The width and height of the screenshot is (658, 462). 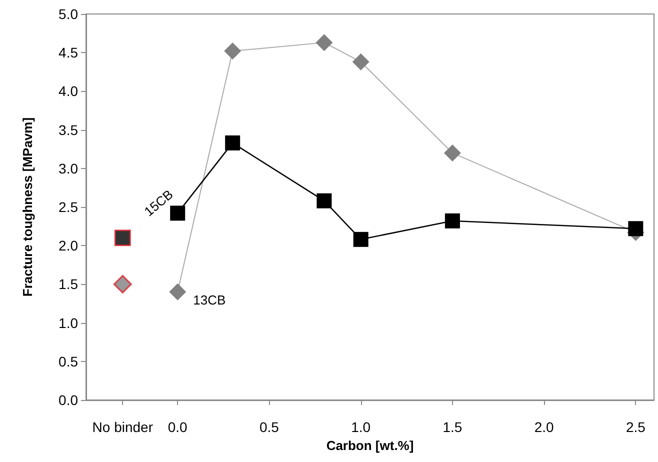 What do you see at coordinates (68, 14) in the screenshot?
I see `y-tick-label: 5.0` at bounding box center [68, 14].